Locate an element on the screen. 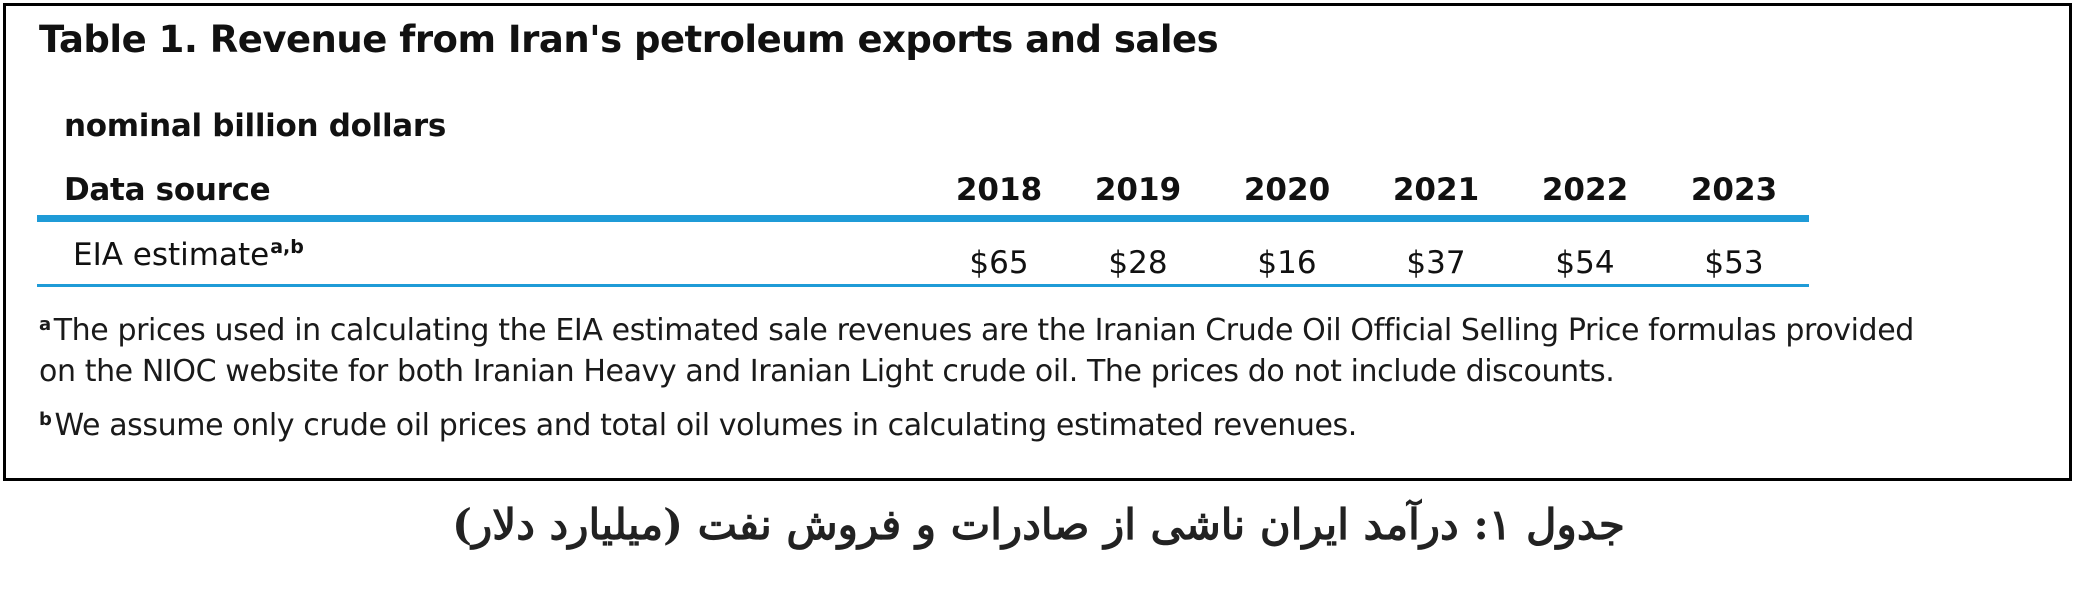 The width and height of the screenshot is (2077, 594). column-header-data-source: Data source is located at coordinates (167, 190).